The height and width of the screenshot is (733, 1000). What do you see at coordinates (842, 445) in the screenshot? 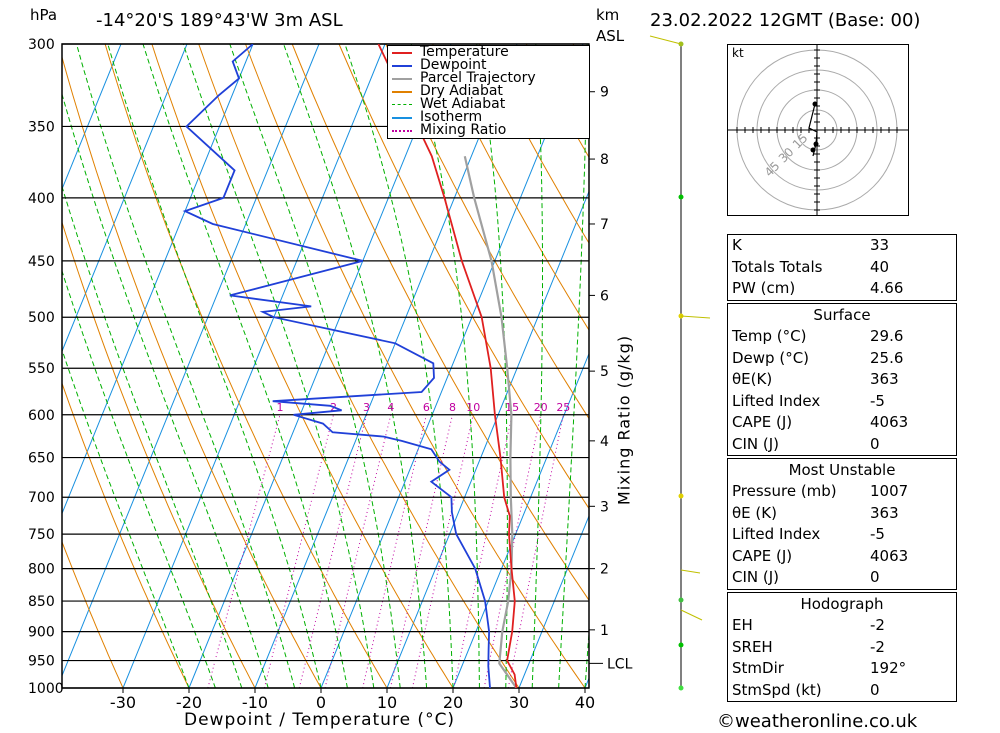
I see `table-row: CIN (J) 0` at bounding box center [842, 445].